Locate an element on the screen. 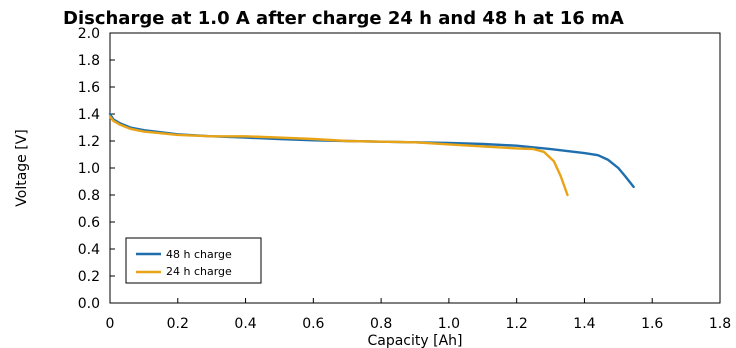 The width and height of the screenshot is (736, 348). x-tick-label: 1.6 is located at coordinates (652, 324).